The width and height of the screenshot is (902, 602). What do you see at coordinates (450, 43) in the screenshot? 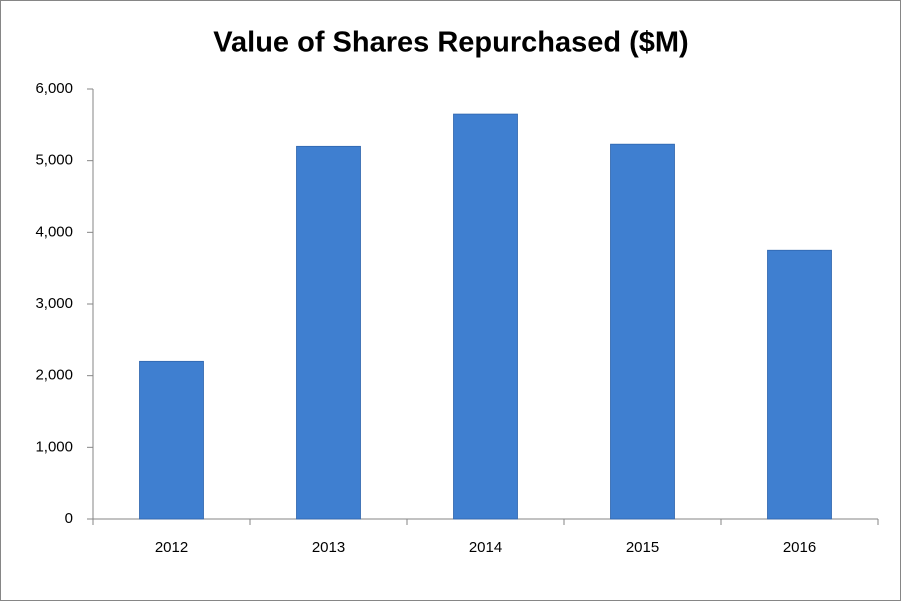
I see `chart-title: Value of Shares Repurchased ($M)` at bounding box center [450, 43].